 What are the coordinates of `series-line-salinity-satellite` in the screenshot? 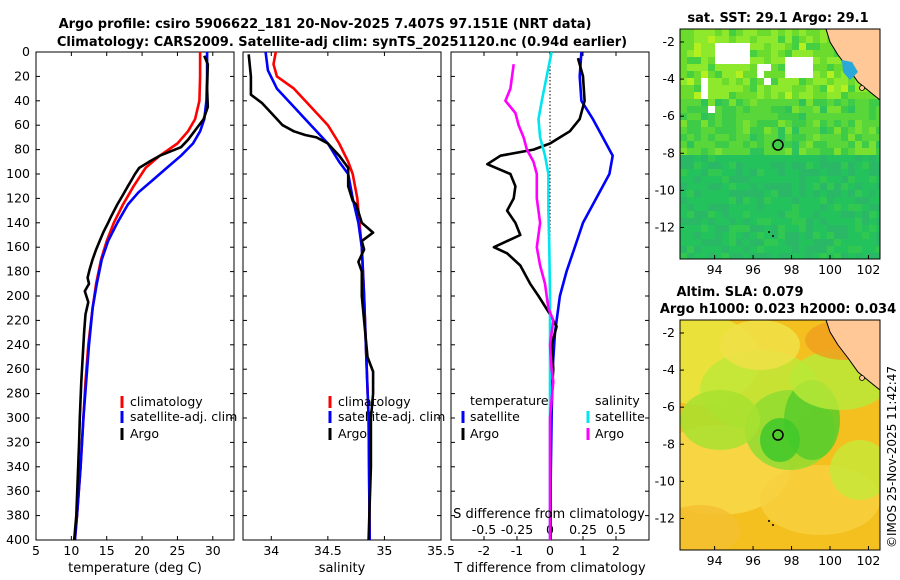 It's located at (545, 296).